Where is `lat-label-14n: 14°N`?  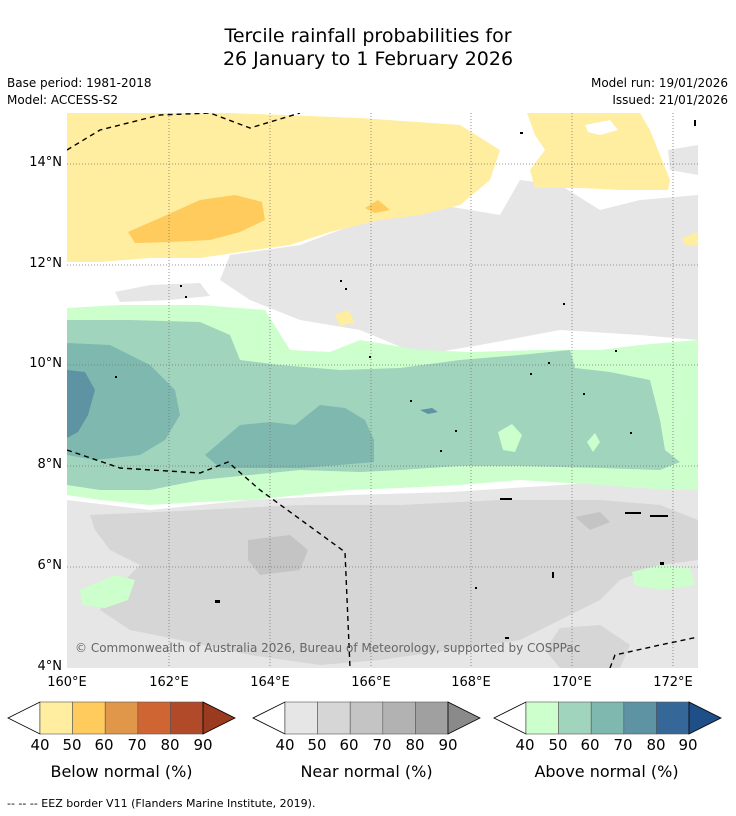
lat-label-14n: 14°N is located at coordinates (45, 162).